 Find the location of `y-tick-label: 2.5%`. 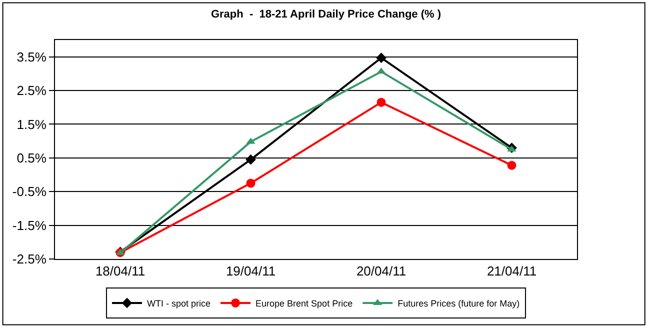

y-tick-label: 2.5% is located at coordinates (31, 90).